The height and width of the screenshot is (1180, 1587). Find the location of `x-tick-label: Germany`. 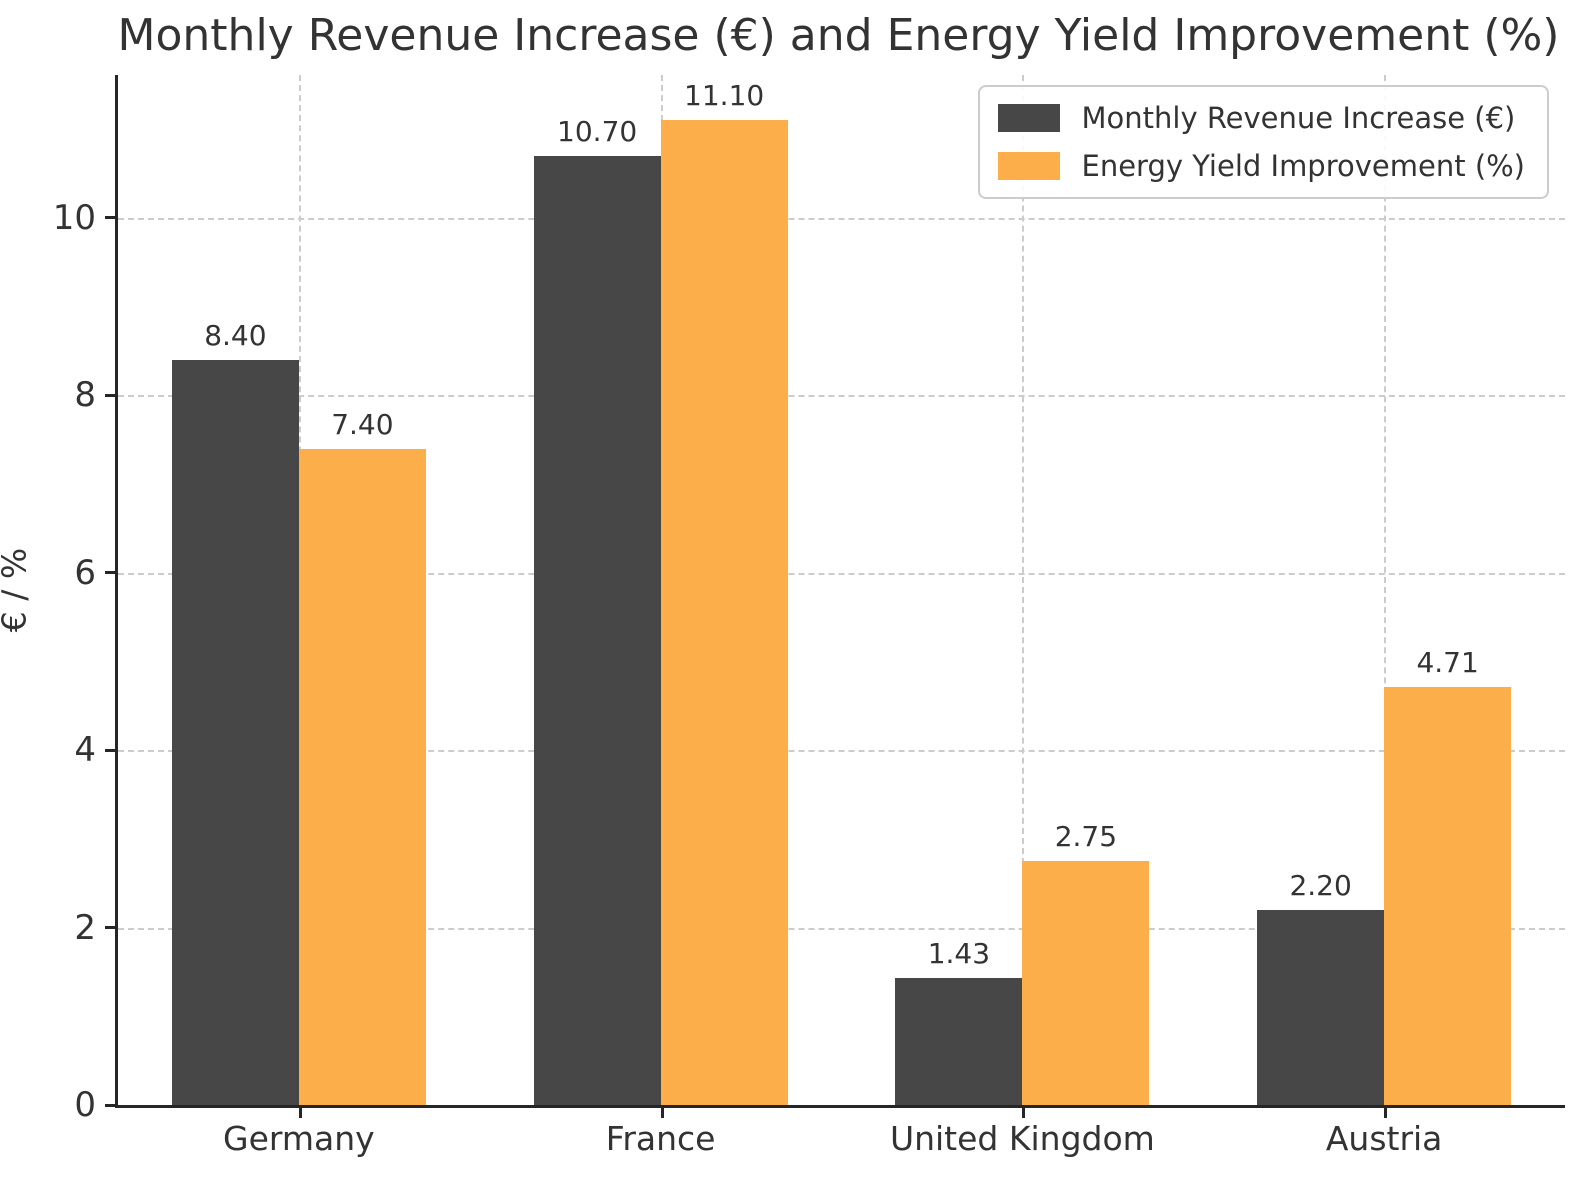

x-tick-label: Germany is located at coordinates (299, 1138).